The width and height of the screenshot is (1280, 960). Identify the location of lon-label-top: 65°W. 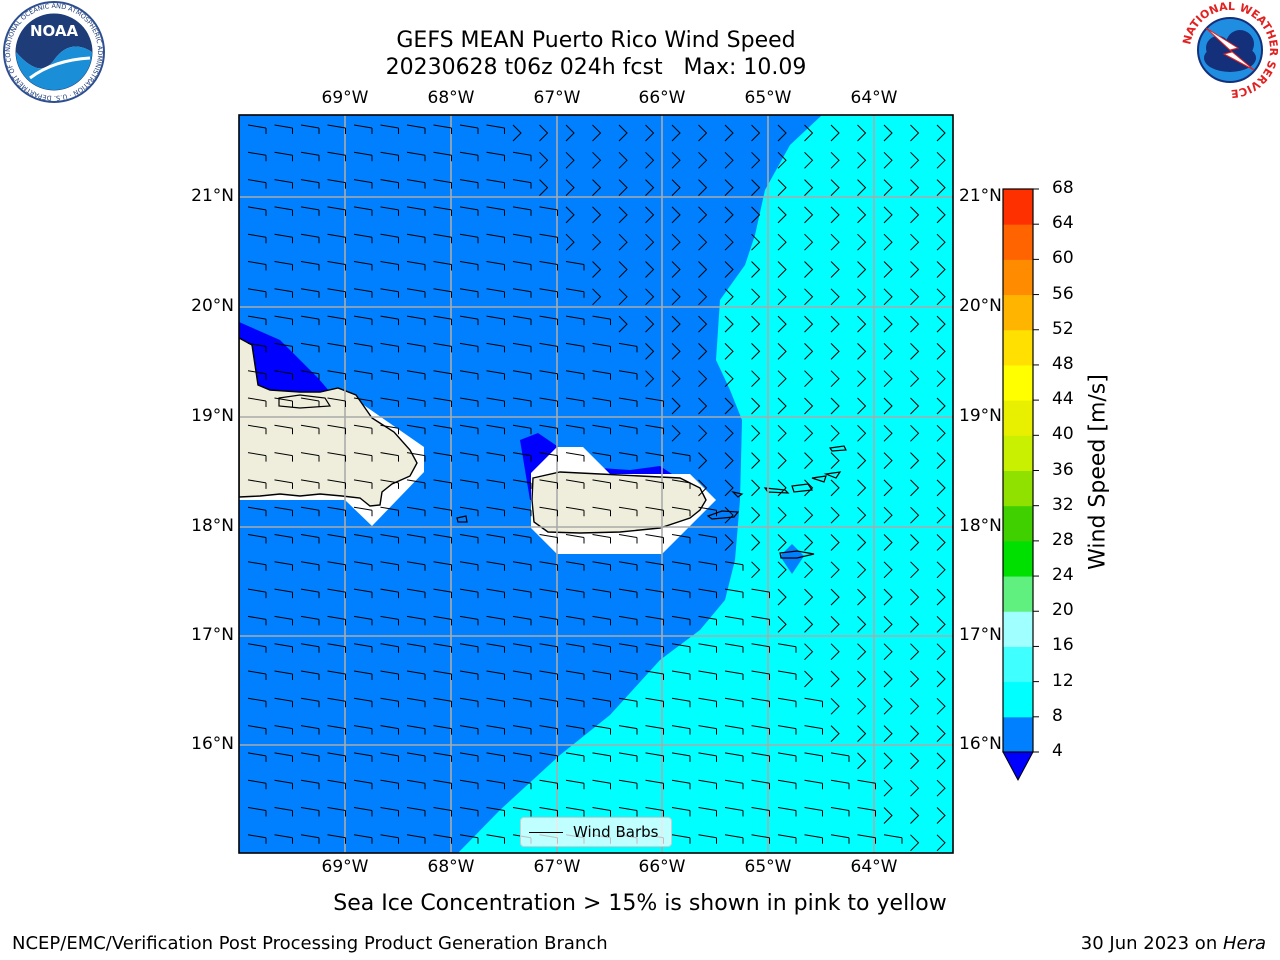
(768, 98).